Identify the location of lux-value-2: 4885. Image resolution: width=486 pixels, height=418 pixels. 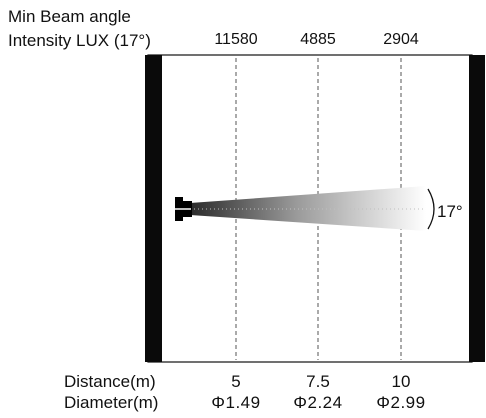
(318, 39).